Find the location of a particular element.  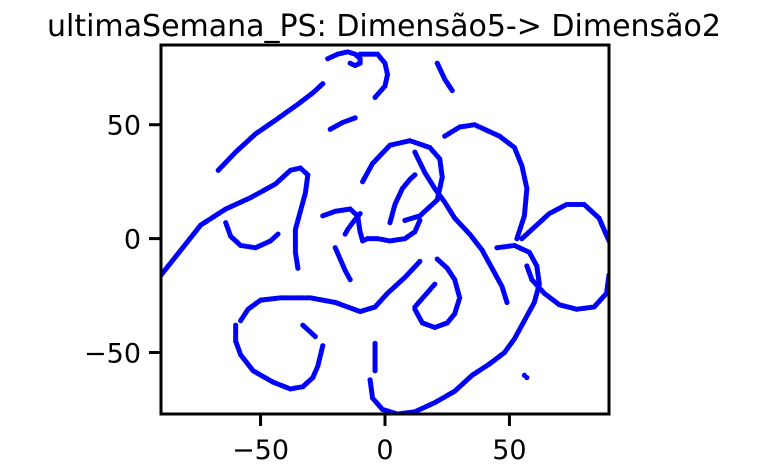

x-tick-label: −50 is located at coordinates (260, 450).